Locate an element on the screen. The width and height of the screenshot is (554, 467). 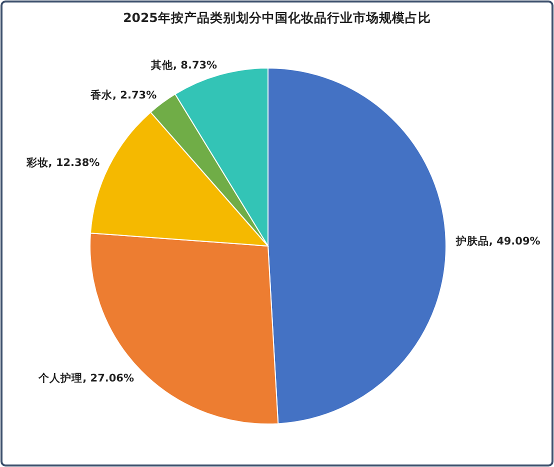
slice-label: 个人护理, 27.06% is located at coordinates (86, 378).